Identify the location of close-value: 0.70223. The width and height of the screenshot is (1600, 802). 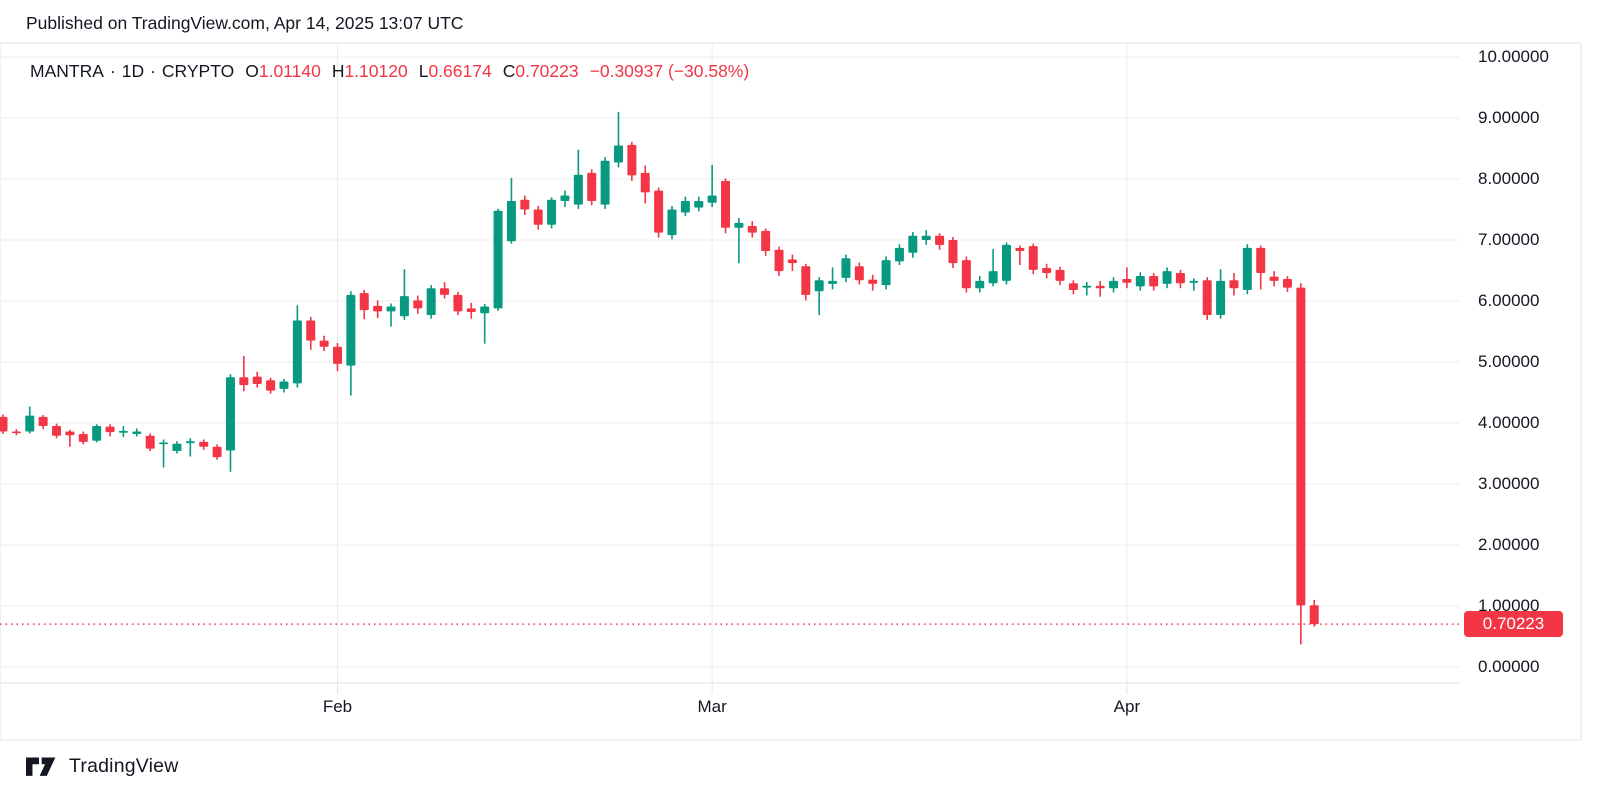
(547, 71).